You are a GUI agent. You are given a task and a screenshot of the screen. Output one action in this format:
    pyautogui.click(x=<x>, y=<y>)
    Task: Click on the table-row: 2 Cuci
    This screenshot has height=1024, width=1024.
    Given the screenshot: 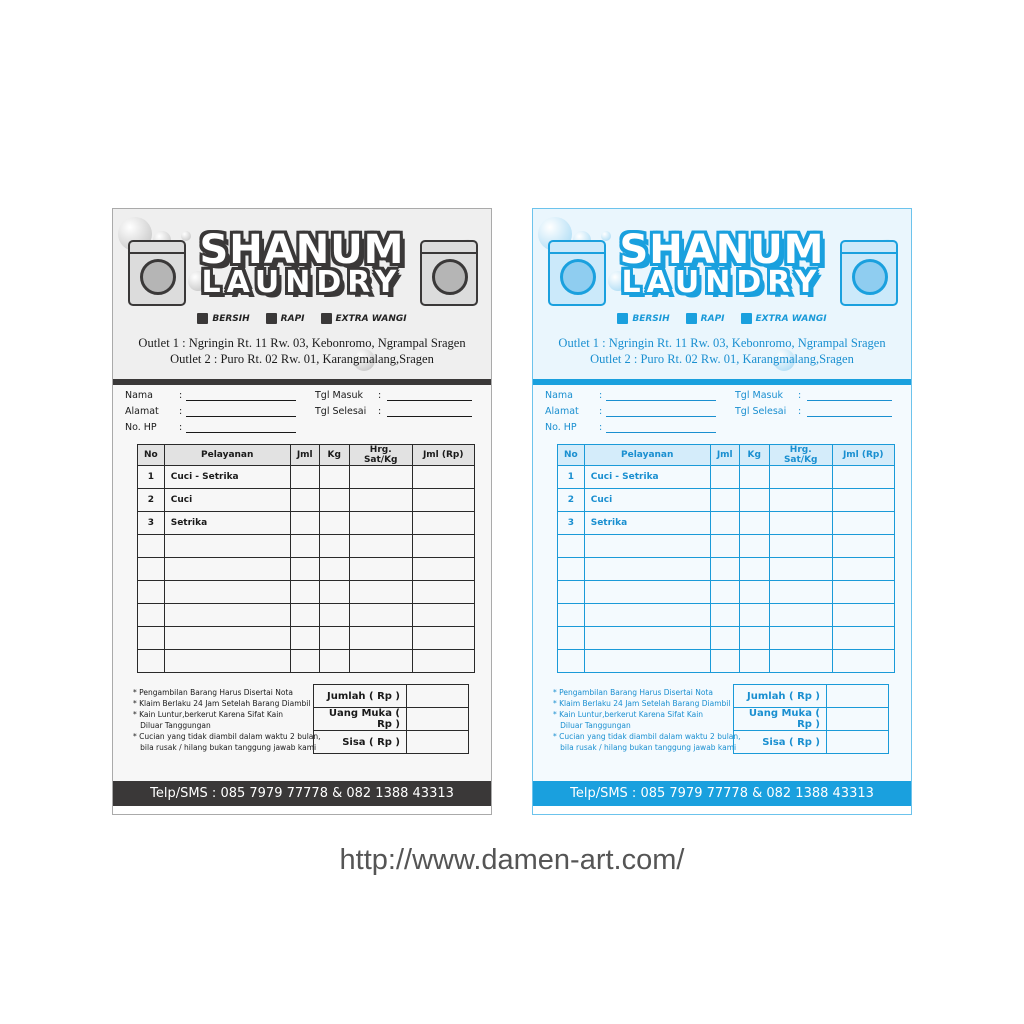 What is the action you would take?
    pyautogui.click(x=306, y=500)
    